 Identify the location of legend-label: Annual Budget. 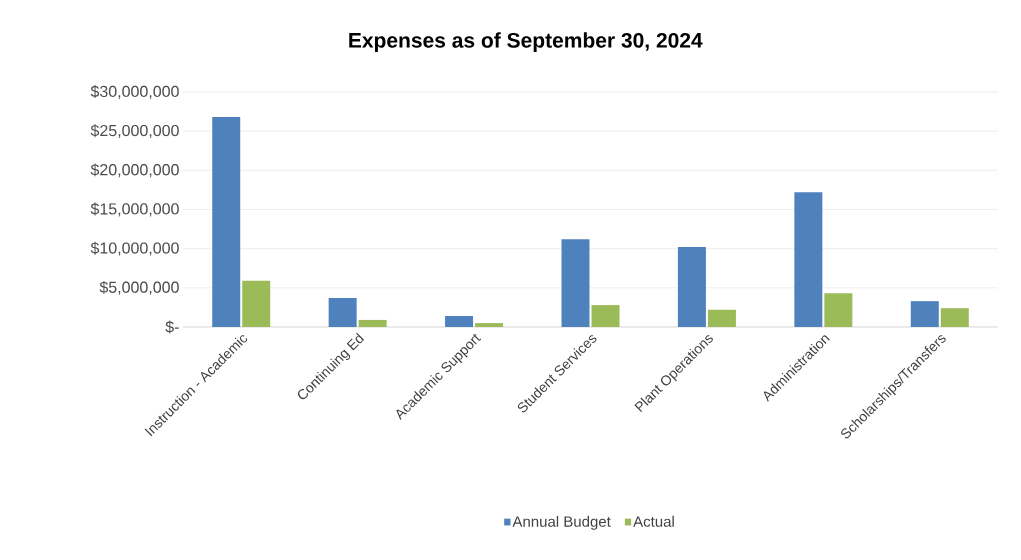
(561, 522).